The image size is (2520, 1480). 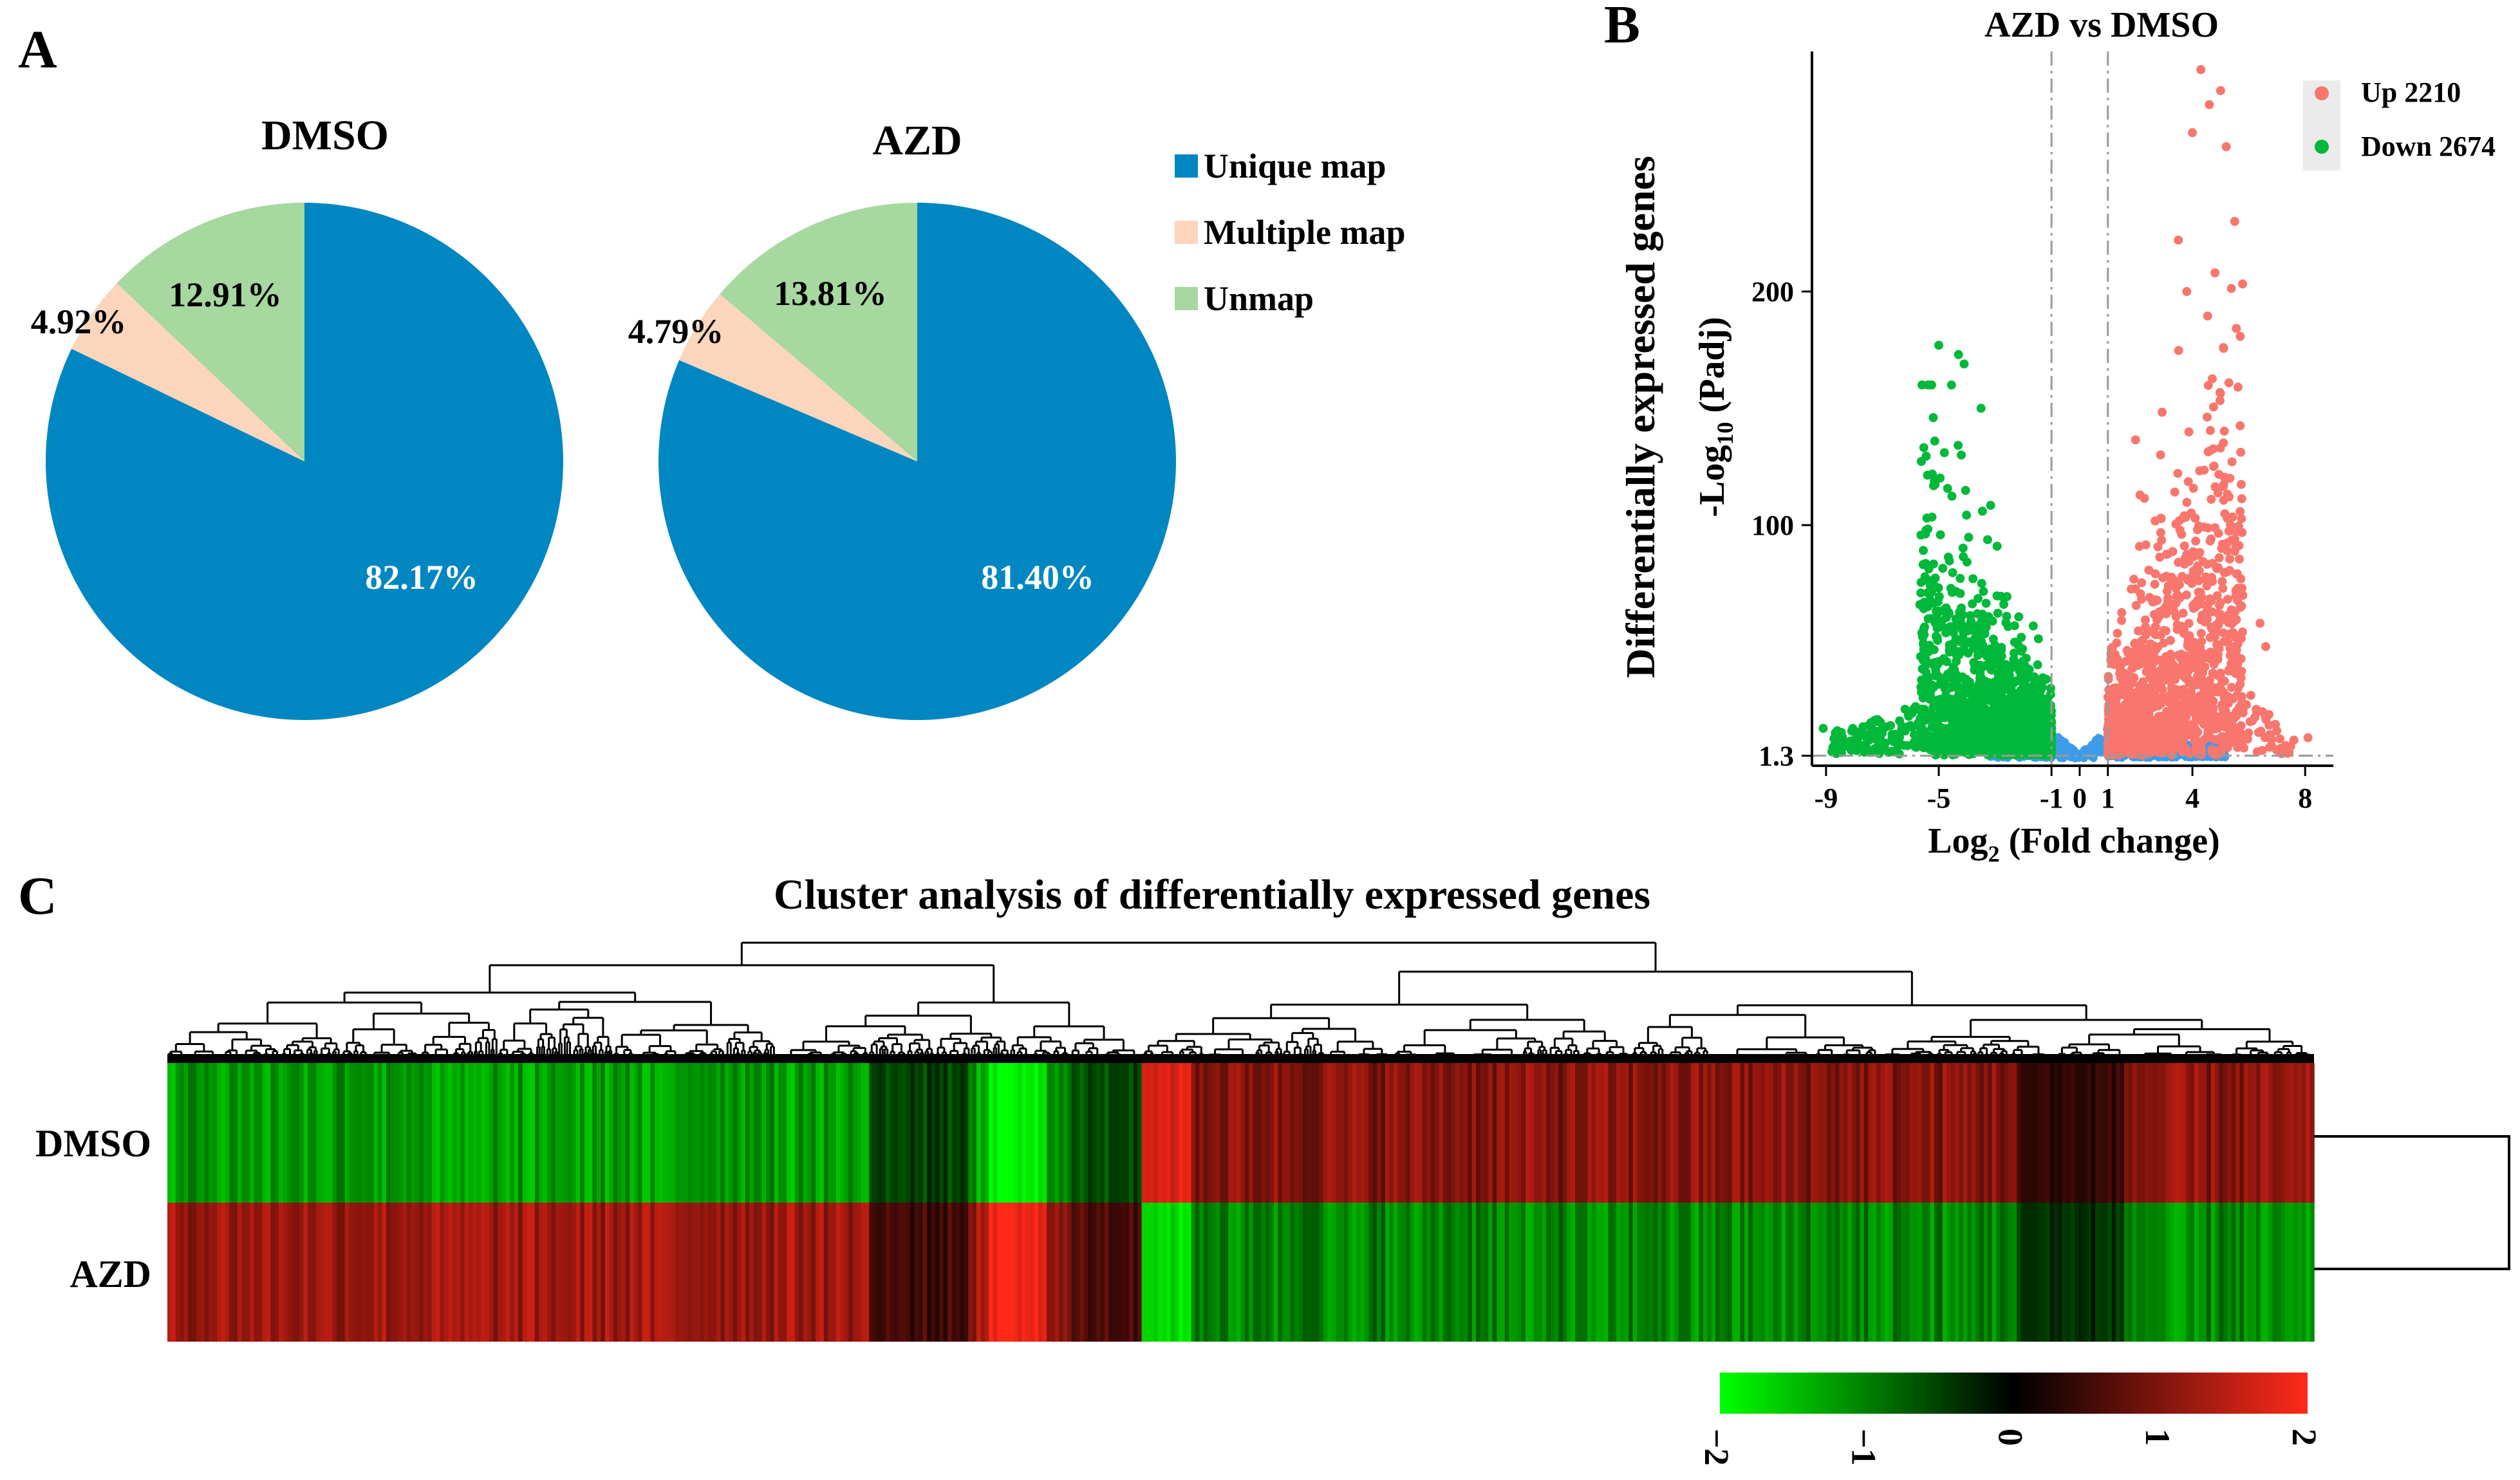 What do you see at coordinates (1290, 232) in the screenshot?
I see `pie-legend: Unique map Multiple map Unmap` at bounding box center [1290, 232].